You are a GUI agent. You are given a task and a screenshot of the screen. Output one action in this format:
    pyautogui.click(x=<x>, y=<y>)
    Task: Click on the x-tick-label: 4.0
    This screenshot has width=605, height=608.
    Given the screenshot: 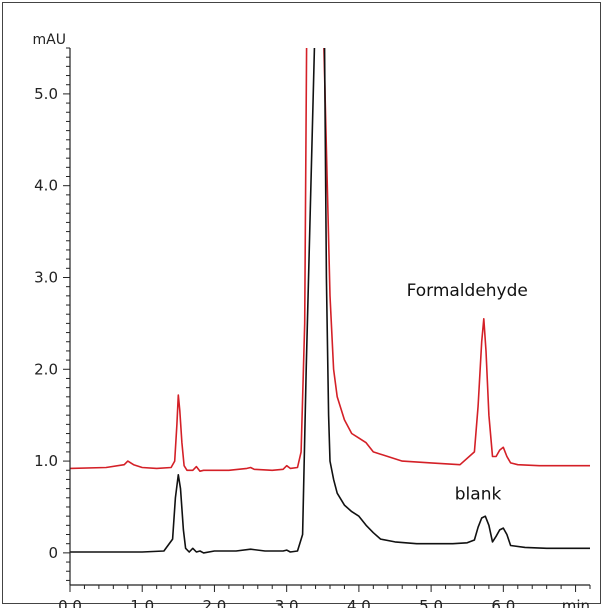 What is the action you would take?
    pyautogui.click(x=359, y=602)
    